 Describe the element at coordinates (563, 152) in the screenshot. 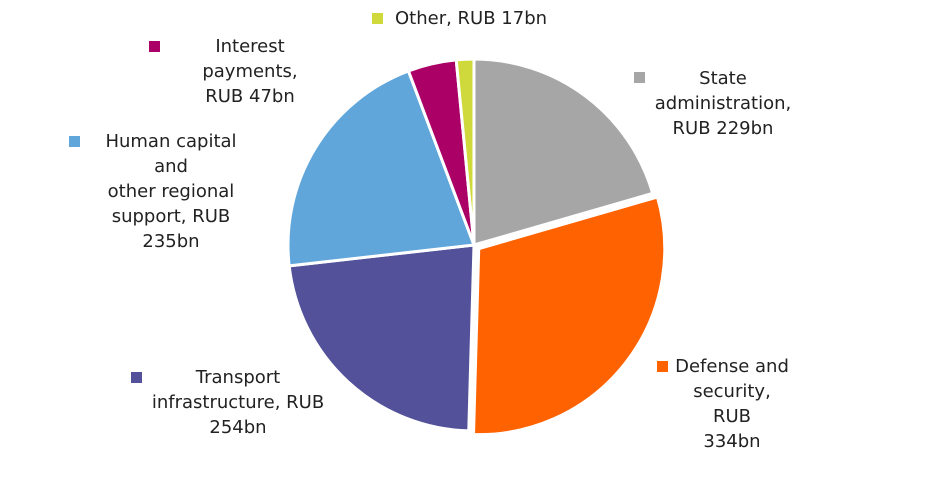

I see `pie-slice-state-administration` at that location.